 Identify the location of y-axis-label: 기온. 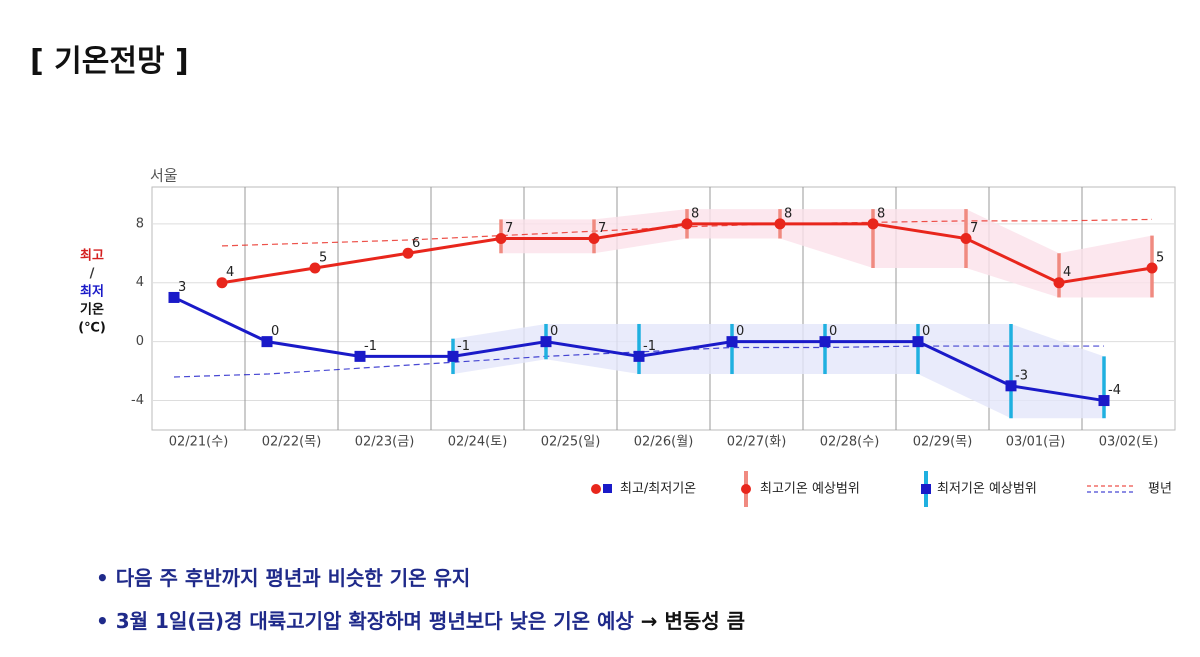
(92, 310).